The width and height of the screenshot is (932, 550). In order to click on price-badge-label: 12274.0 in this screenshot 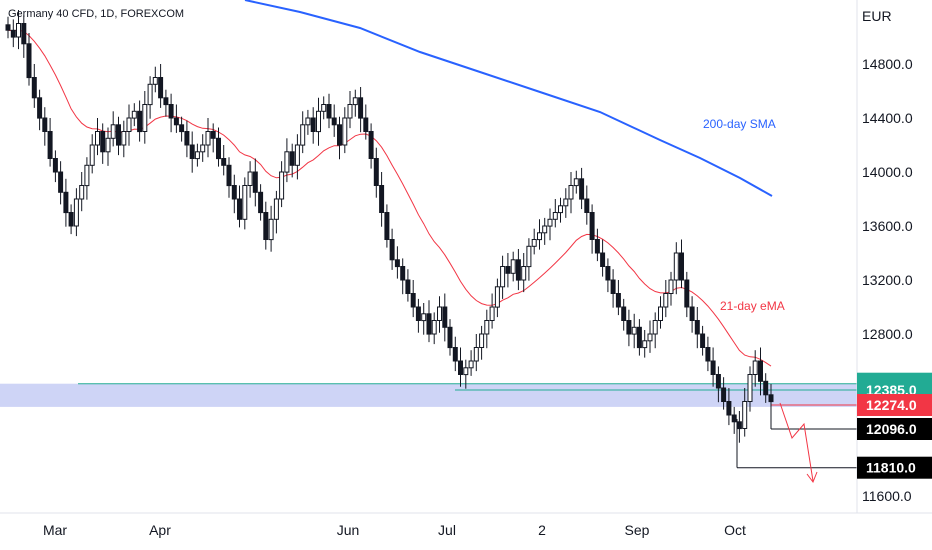, I will do `click(891, 405)`.